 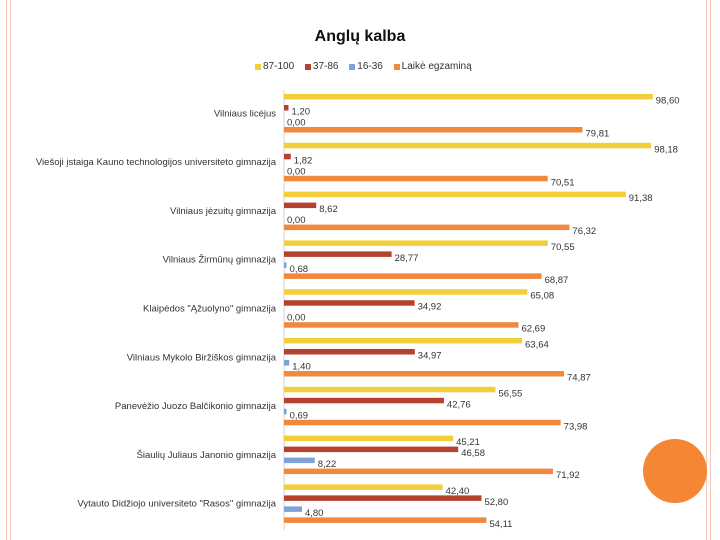 I want to click on left-border-line-inner, so click(x=10, y=270).